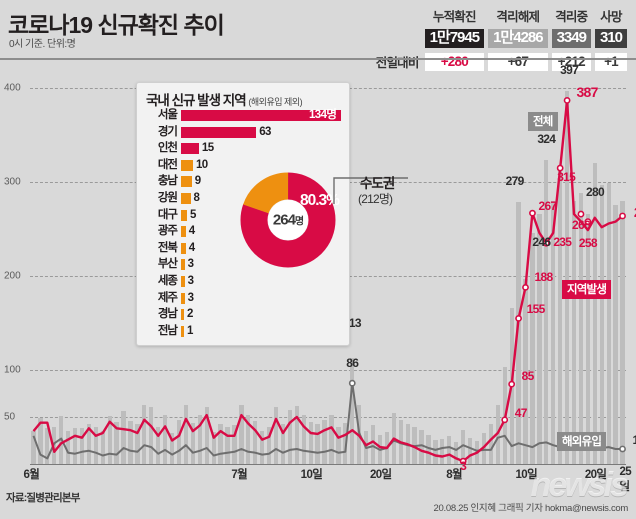  What do you see at coordinates (245, 198) in the screenshot?
I see `region-row: 강원 8` at bounding box center [245, 198].